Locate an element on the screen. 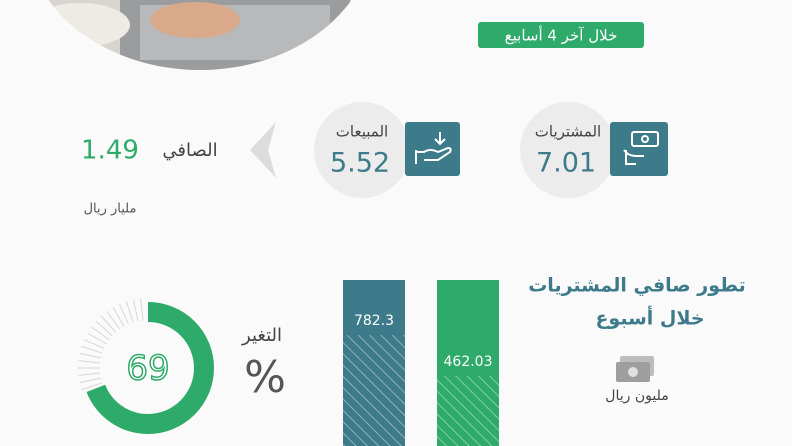 This screenshot has height=446, width=792. donut: 69 is located at coordinates (146, 366).